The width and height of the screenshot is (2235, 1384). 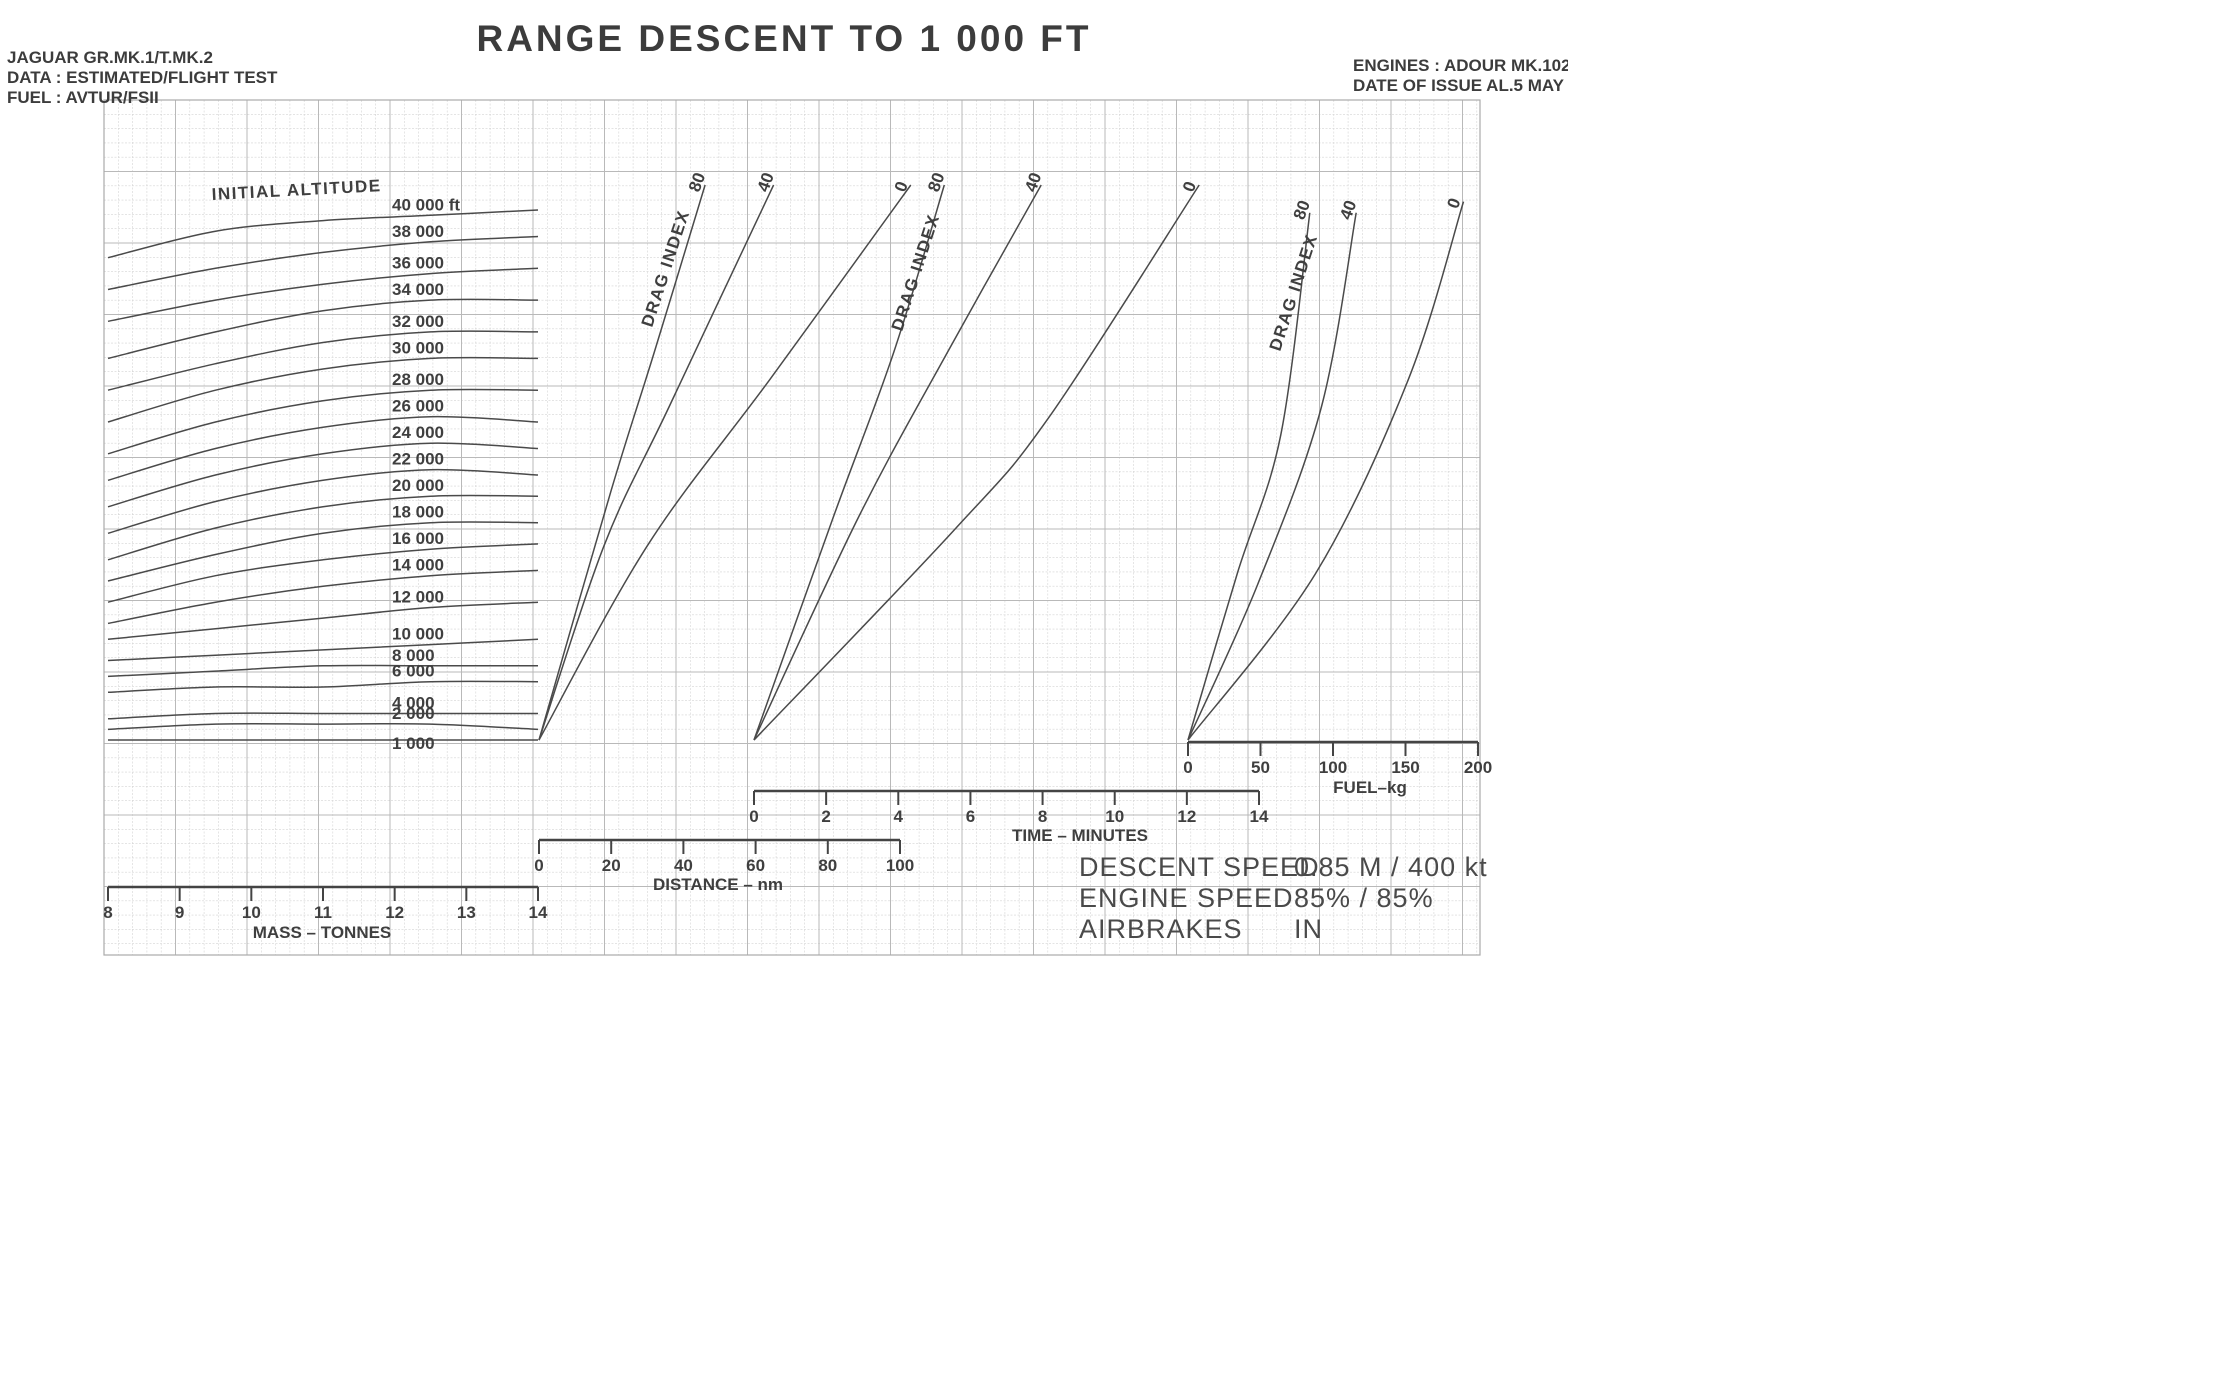 I want to click on altitude-label-9: 22 000, so click(x=418, y=459).